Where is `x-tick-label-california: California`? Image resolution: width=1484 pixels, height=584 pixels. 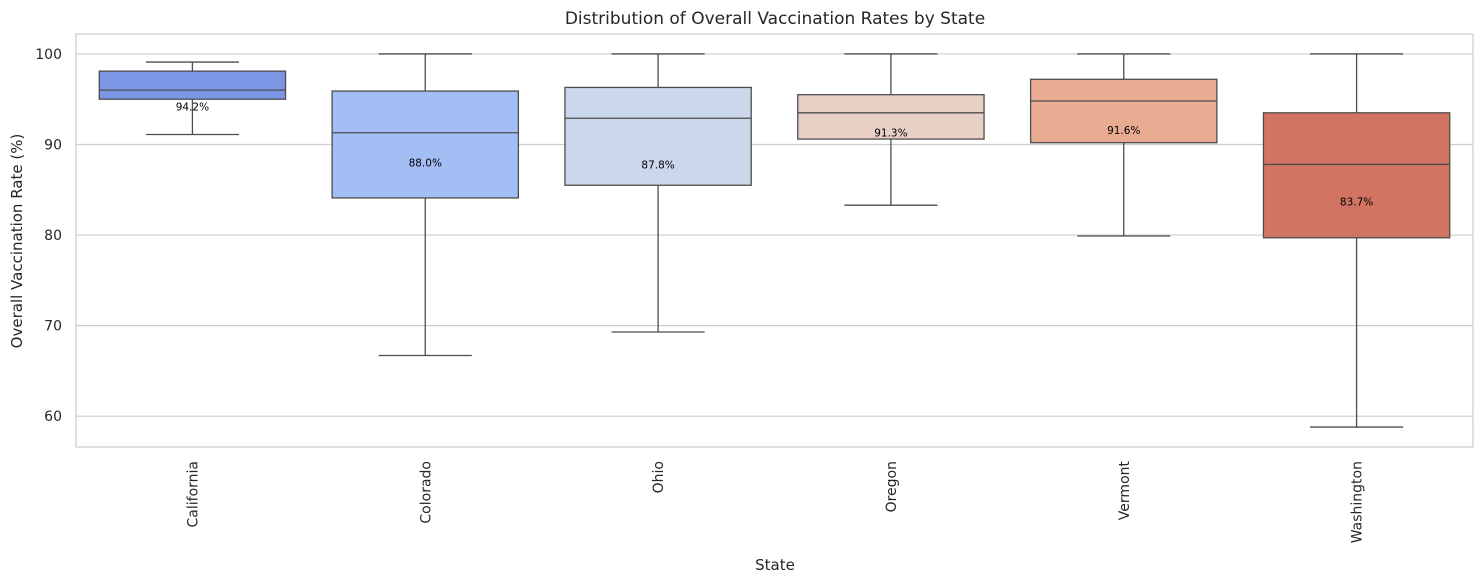 x-tick-label-california: California is located at coordinates (193, 494).